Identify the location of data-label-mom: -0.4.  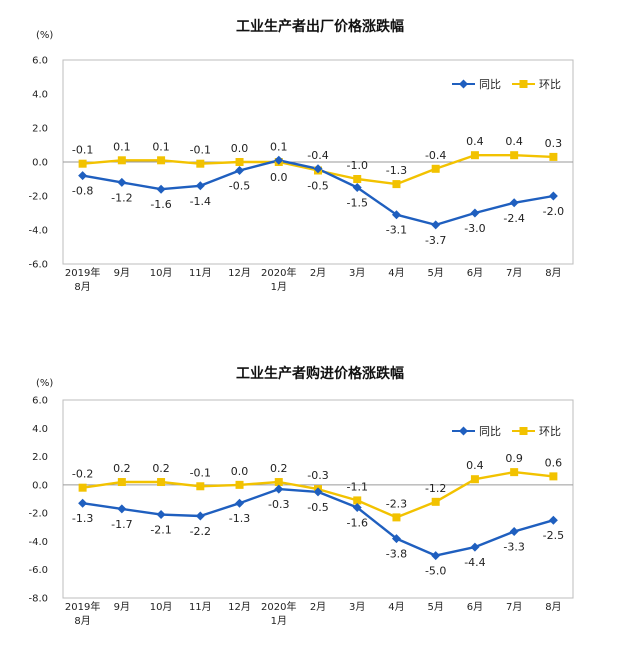
(435, 155).